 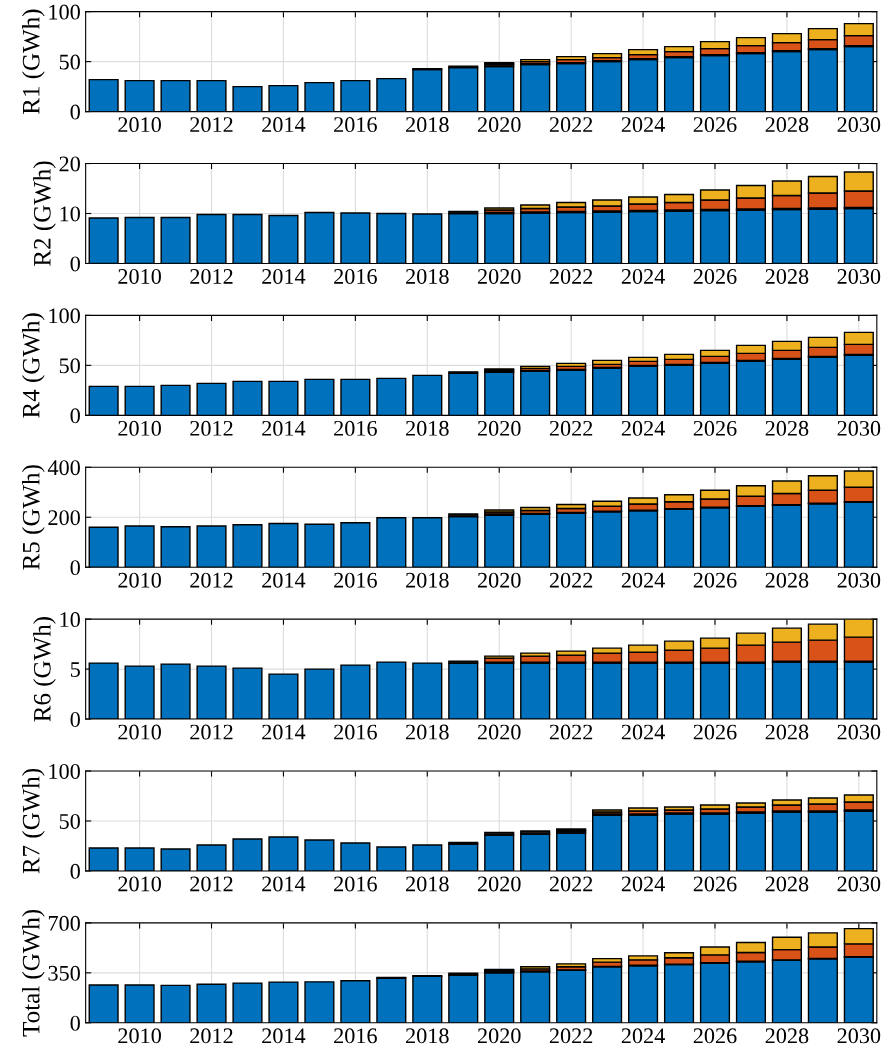 I want to click on y-tick-label: 350, so click(x=64, y=973).